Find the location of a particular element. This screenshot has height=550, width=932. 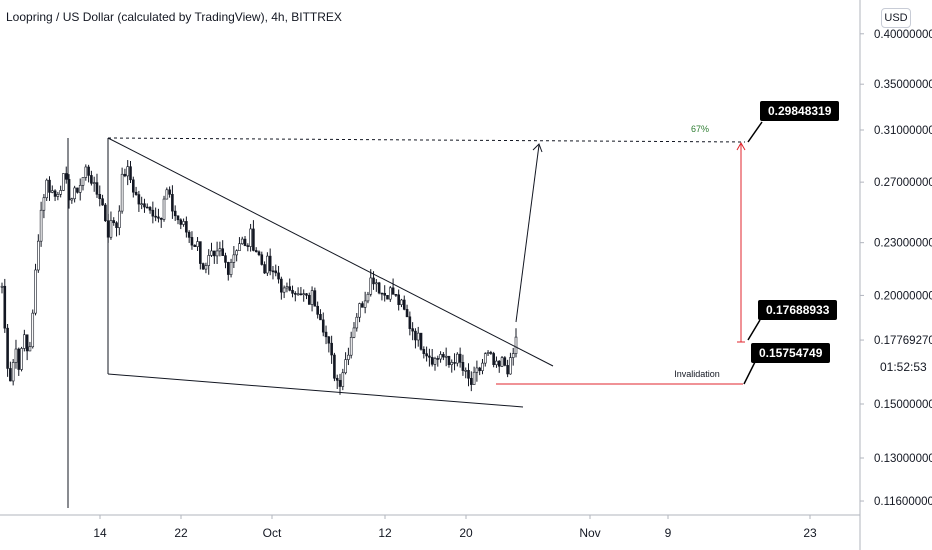

countdown-label: 01:52:53 is located at coordinates (903, 367).